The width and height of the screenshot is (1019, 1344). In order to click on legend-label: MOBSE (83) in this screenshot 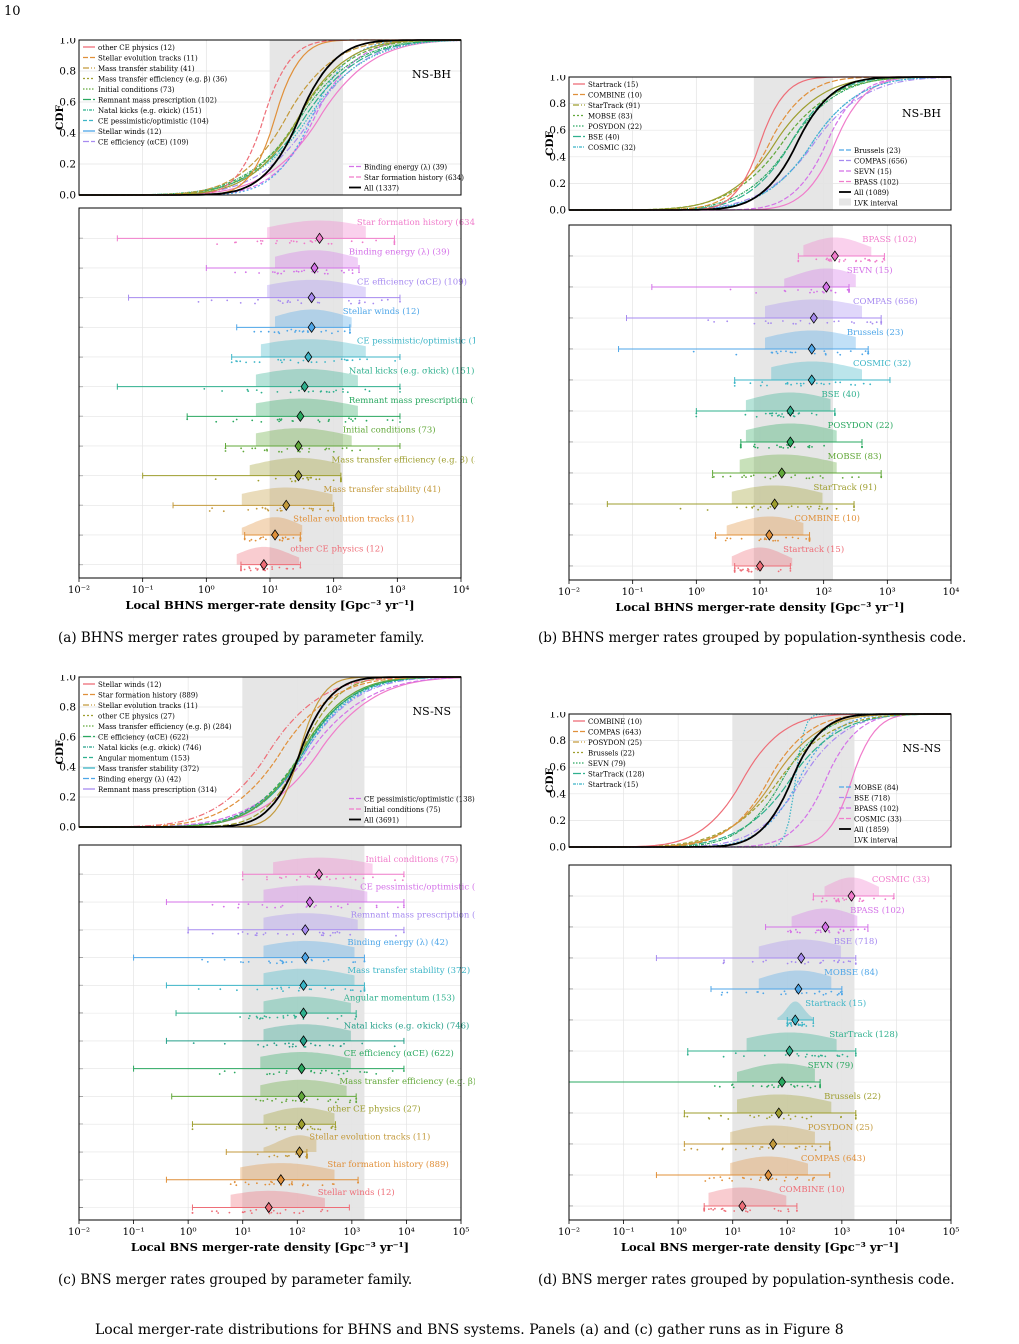, I will do `click(610, 117)`.